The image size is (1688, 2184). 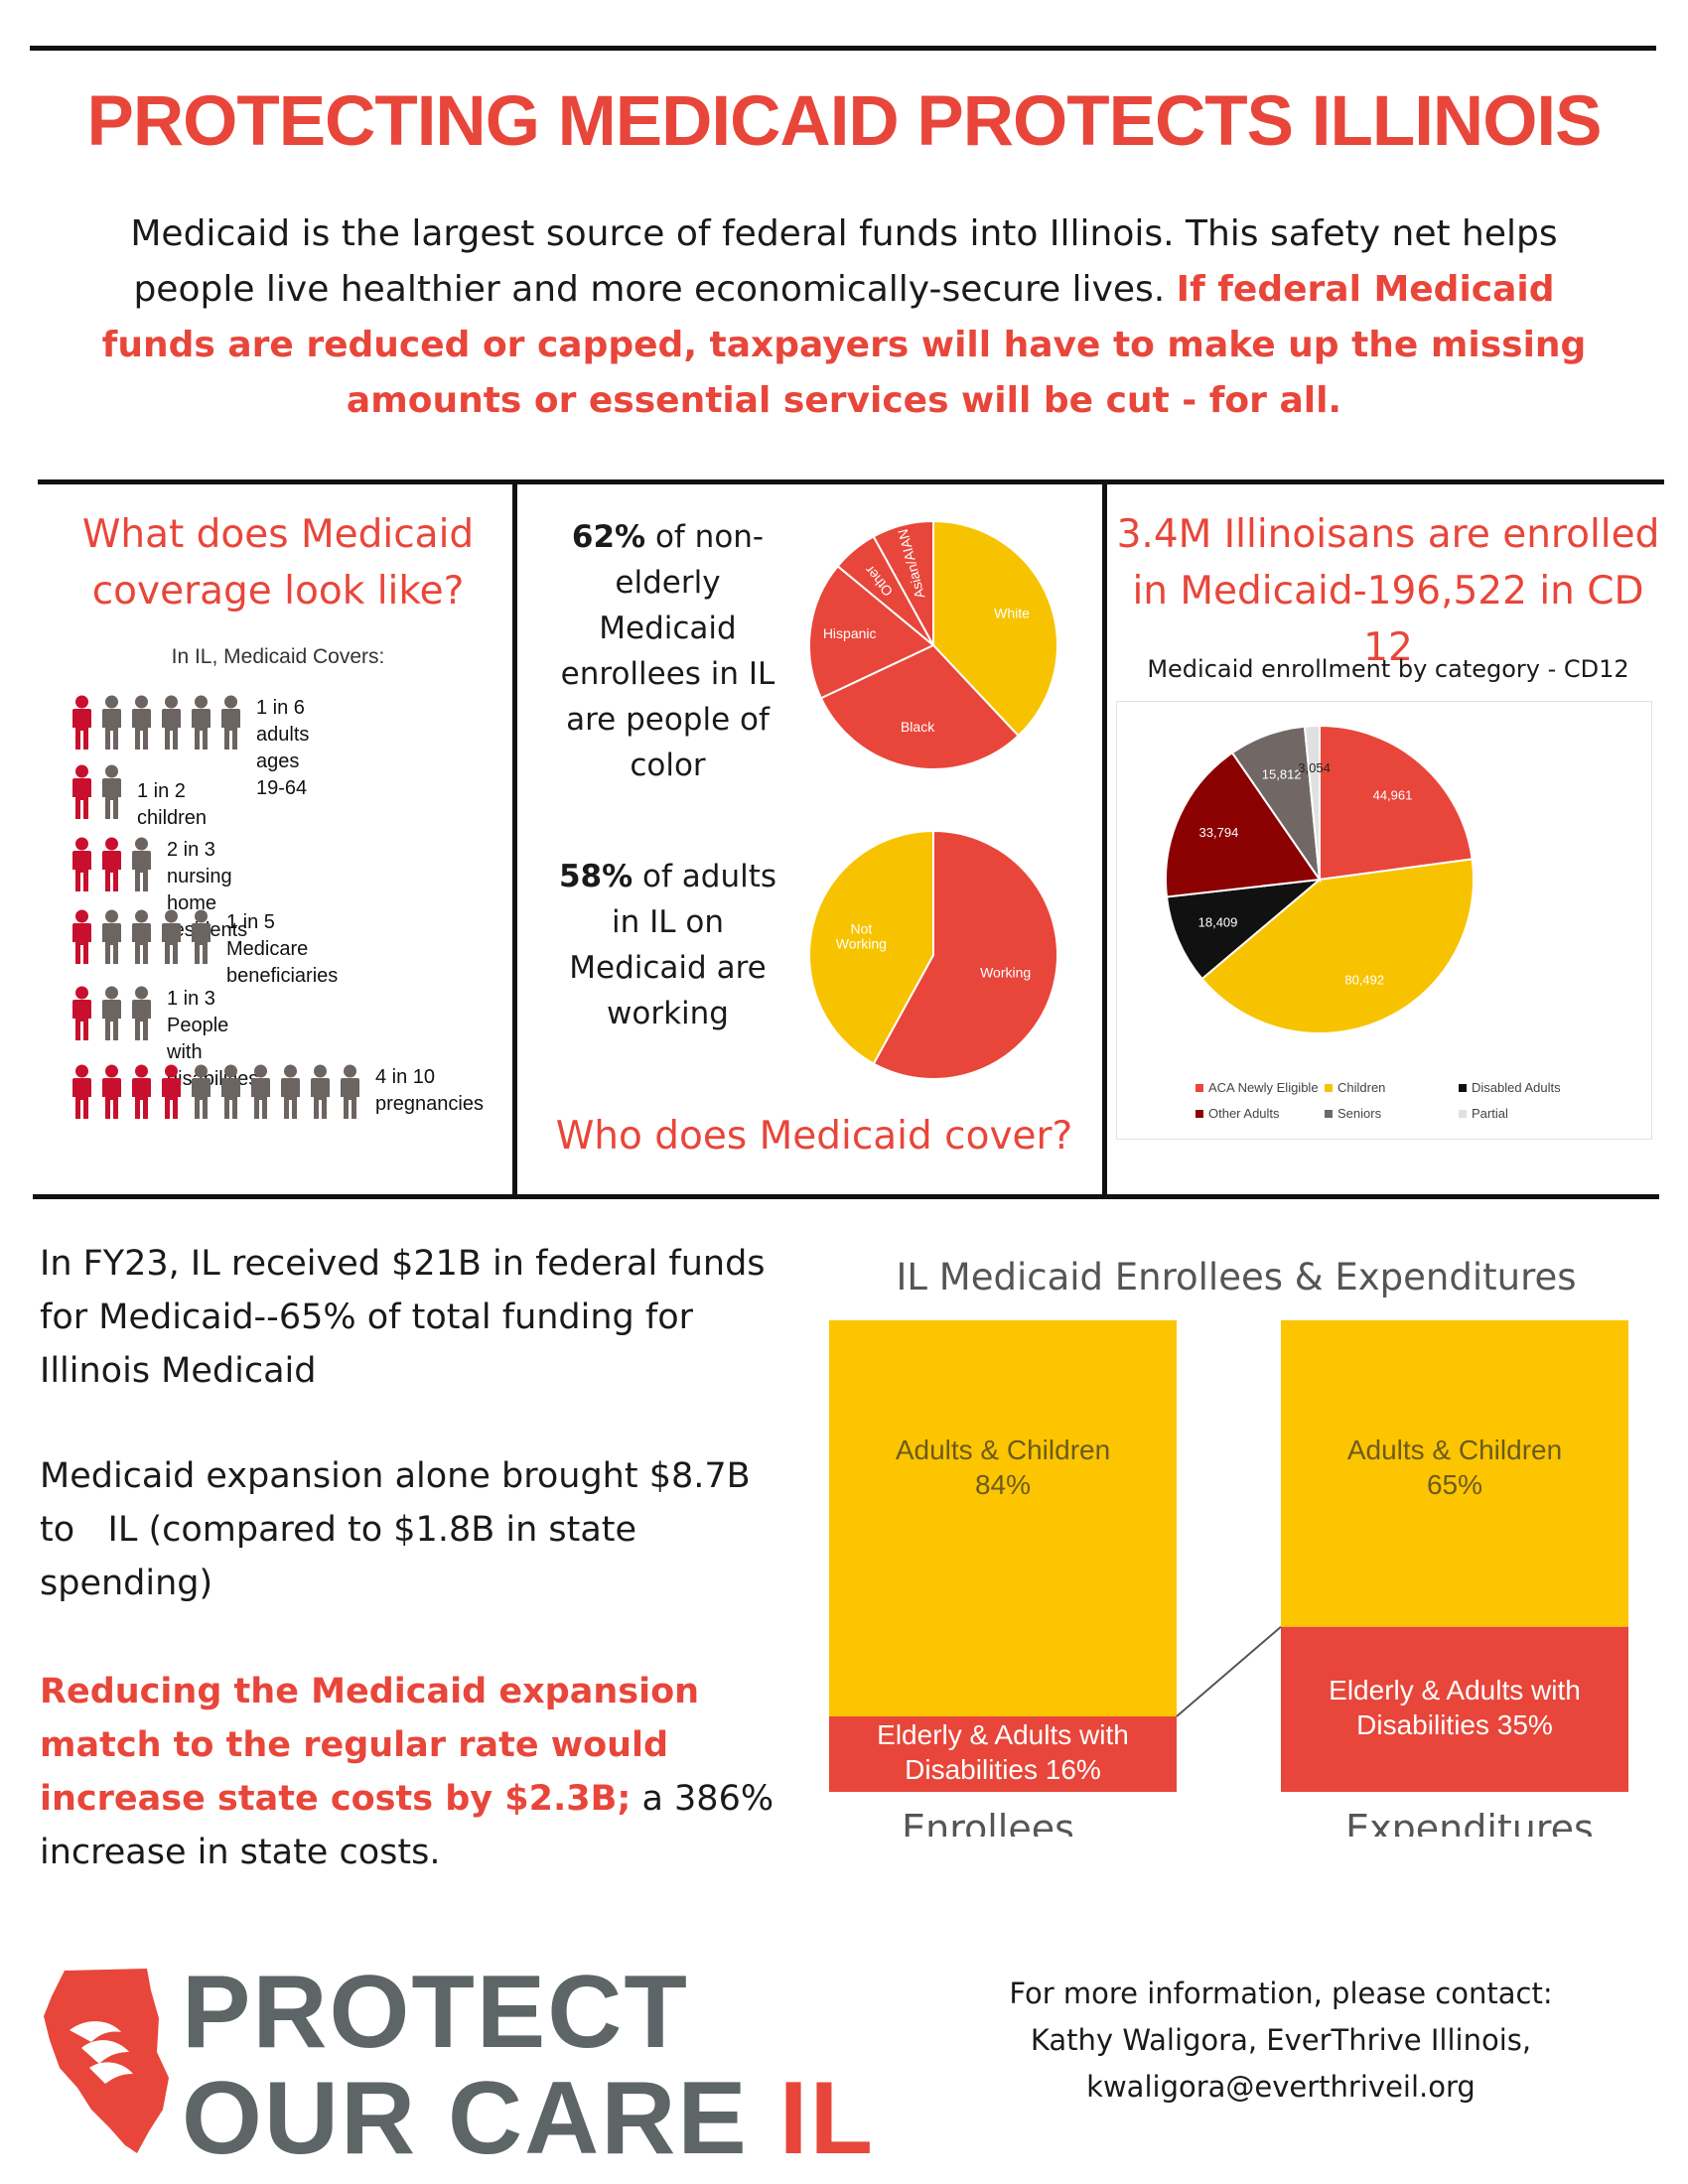 What do you see at coordinates (429, 1104) in the screenshot?
I see `coverage-group: pregnancies` at bounding box center [429, 1104].